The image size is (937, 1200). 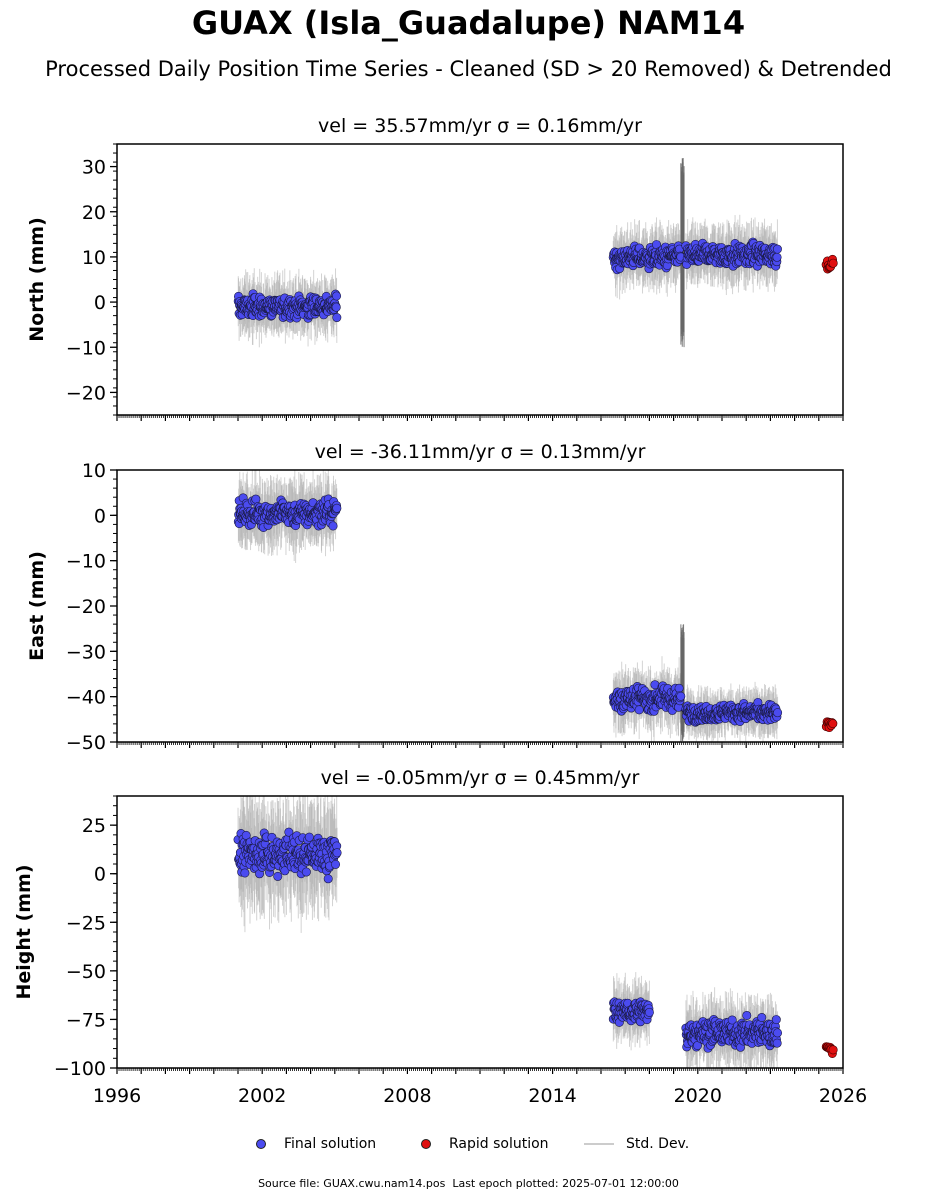 What do you see at coordinates (480, 452) in the screenshot?
I see `panel-title: vel = -36.11mm/yr σ = 0.13mm/yr` at bounding box center [480, 452].